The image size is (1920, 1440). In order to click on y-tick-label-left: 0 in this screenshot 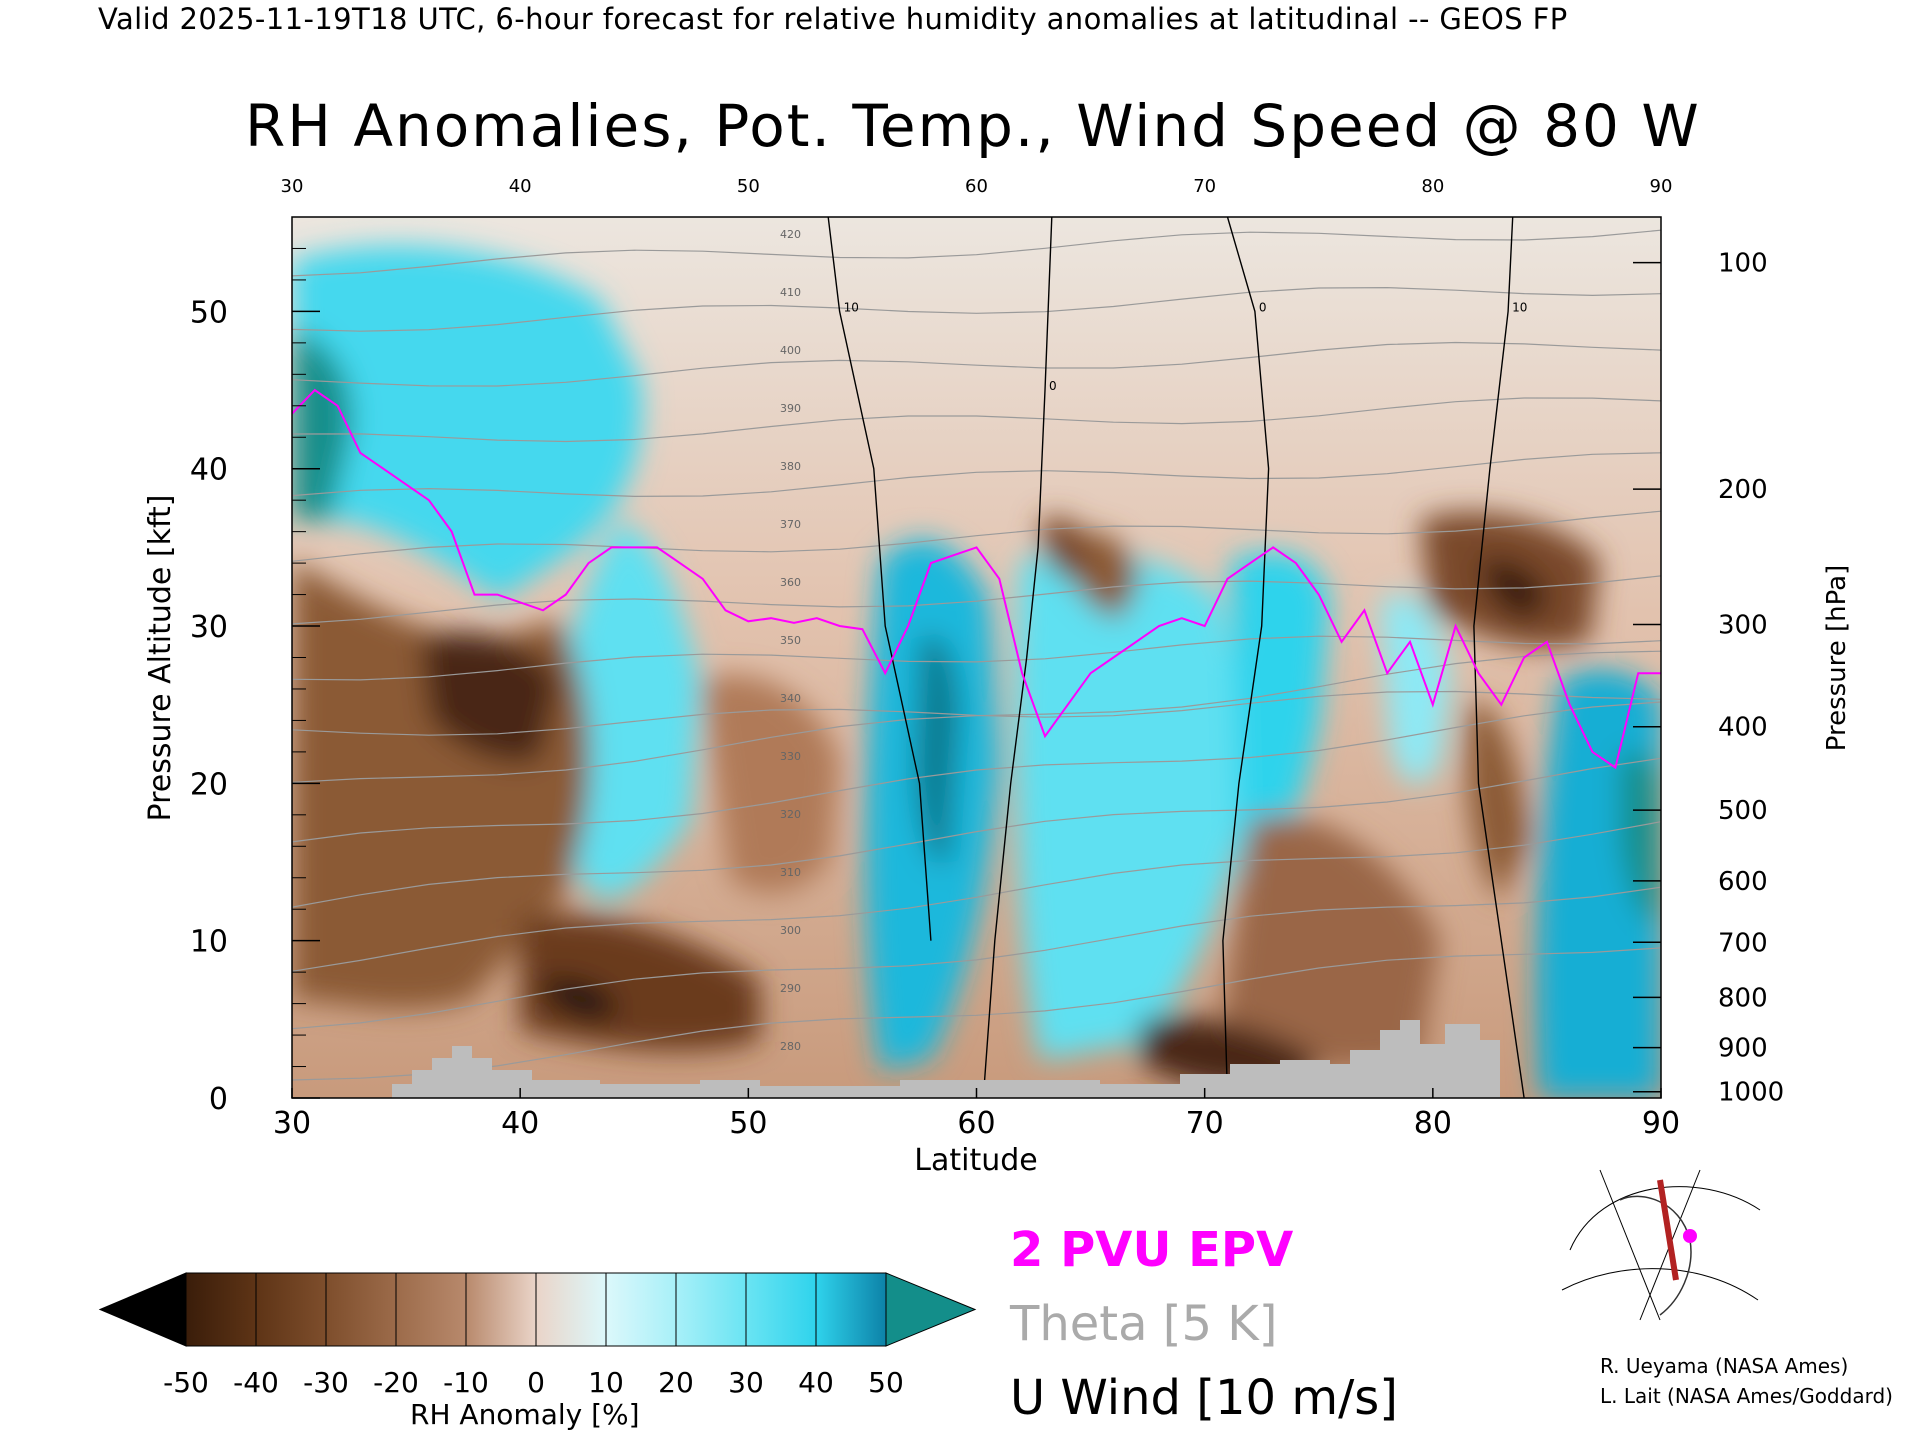, I will do `click(218, 1099)`.